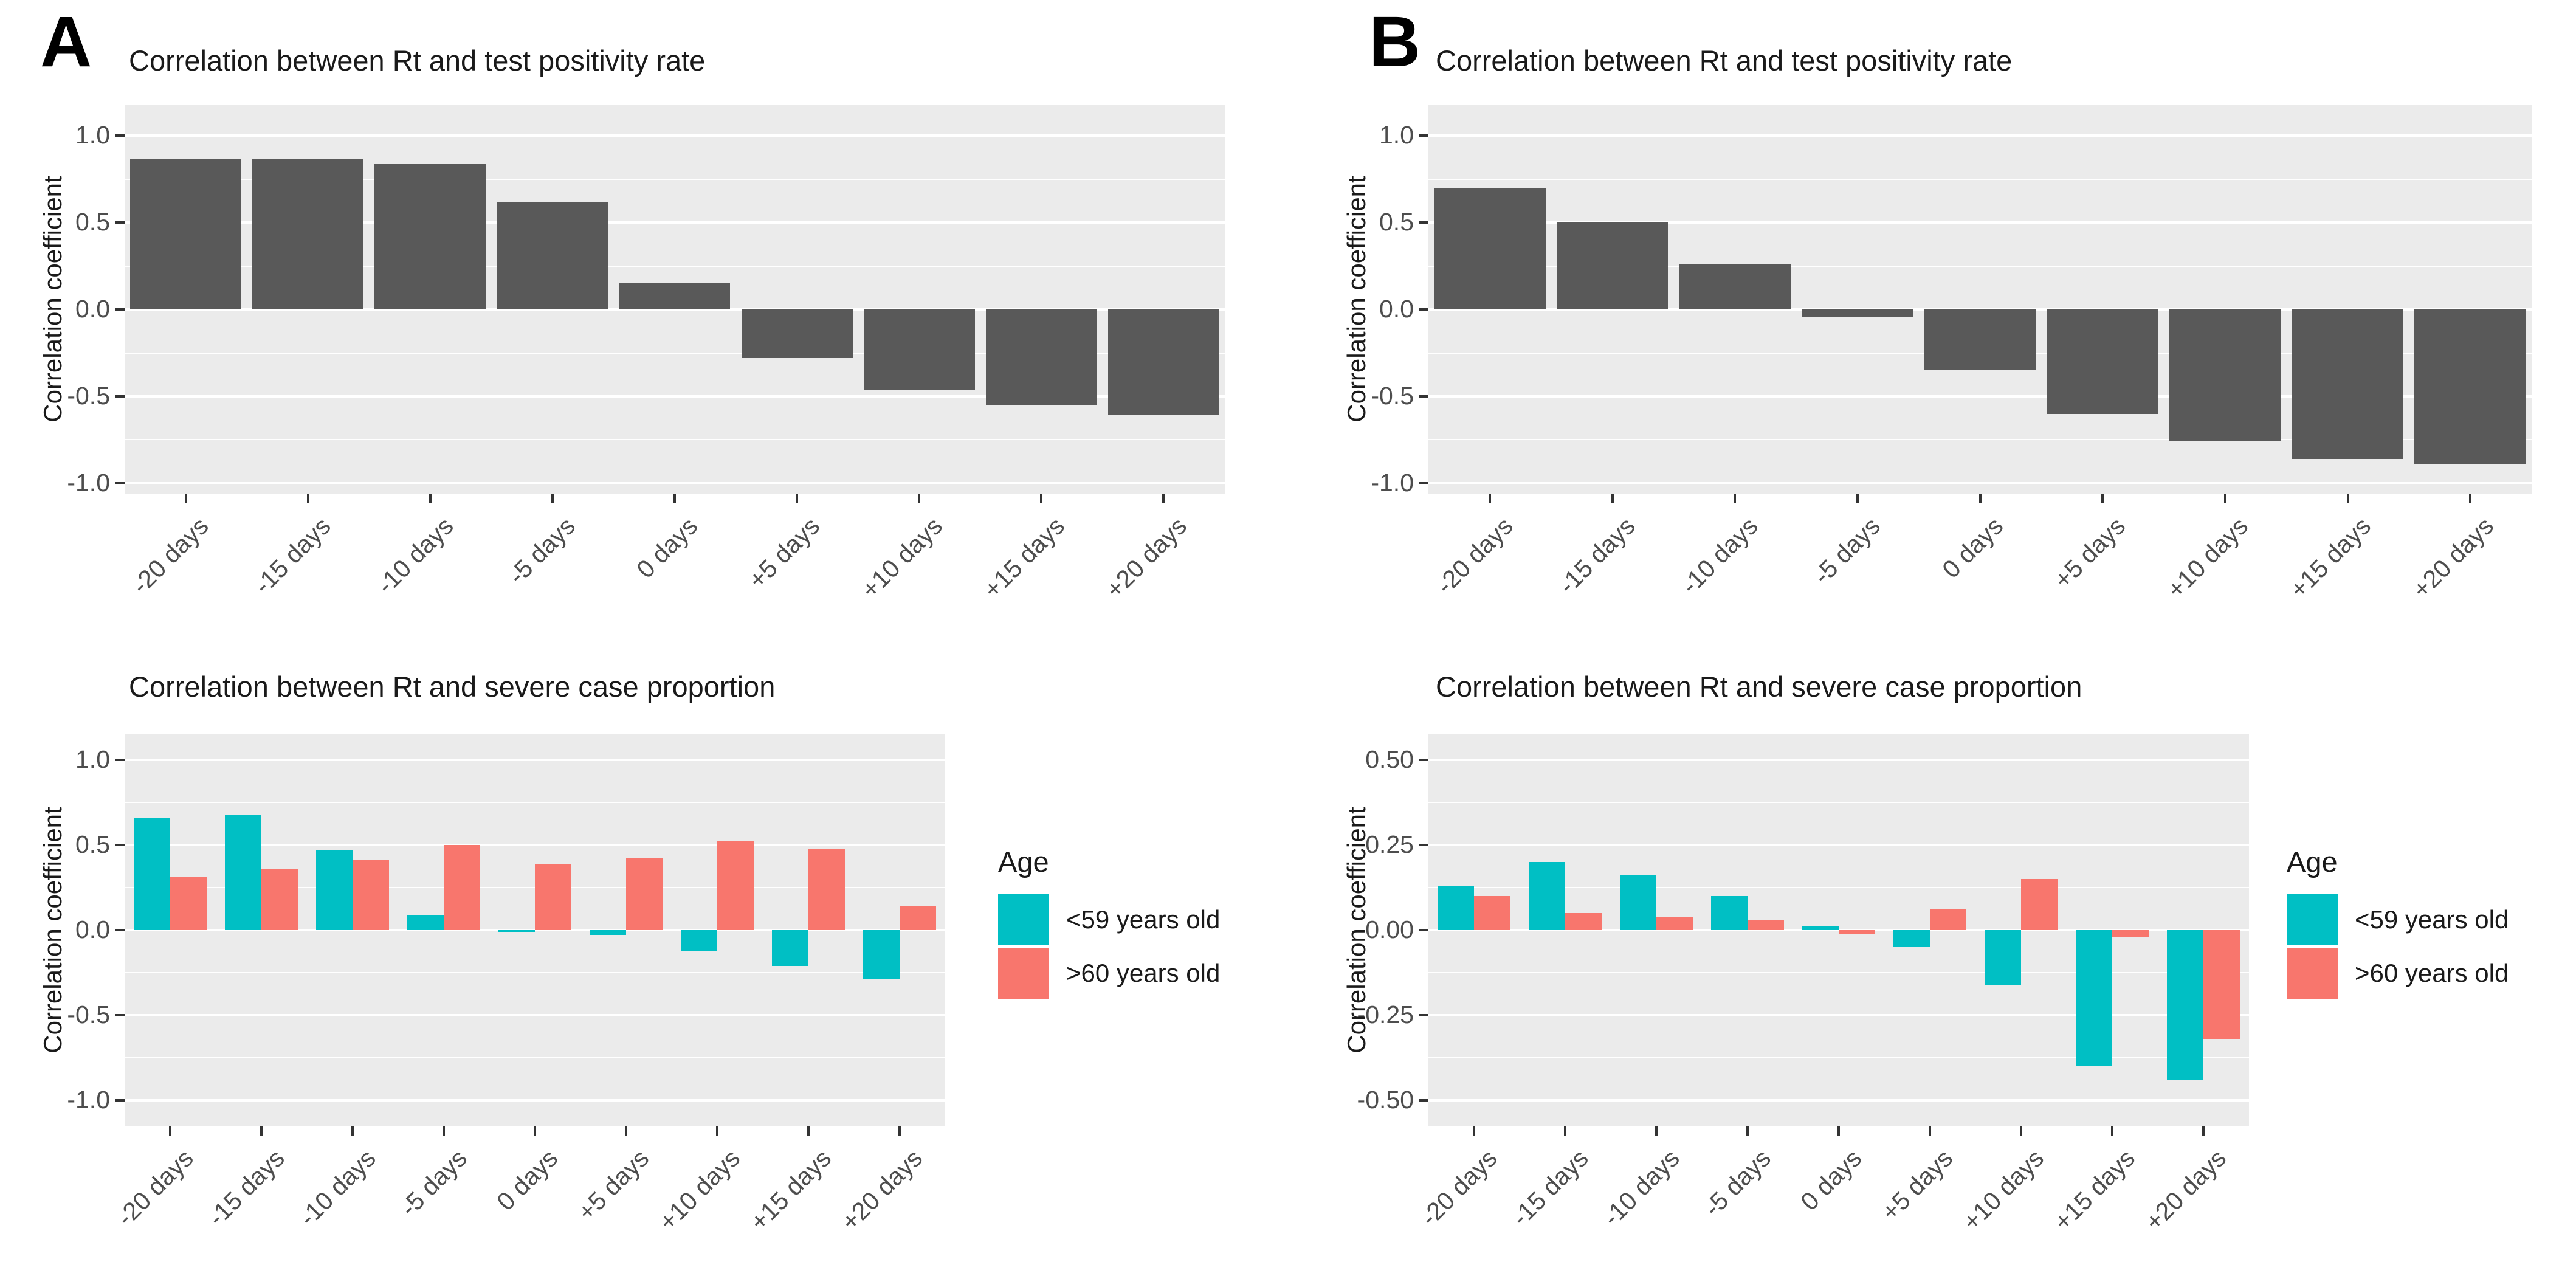 Image resolution: width=2576 pixels, height=1262 pixels. What do you see at coordinates (92, 135) in the screenshot?
I see `y-tick-label: 1.0` at bounding box center [92, 135].